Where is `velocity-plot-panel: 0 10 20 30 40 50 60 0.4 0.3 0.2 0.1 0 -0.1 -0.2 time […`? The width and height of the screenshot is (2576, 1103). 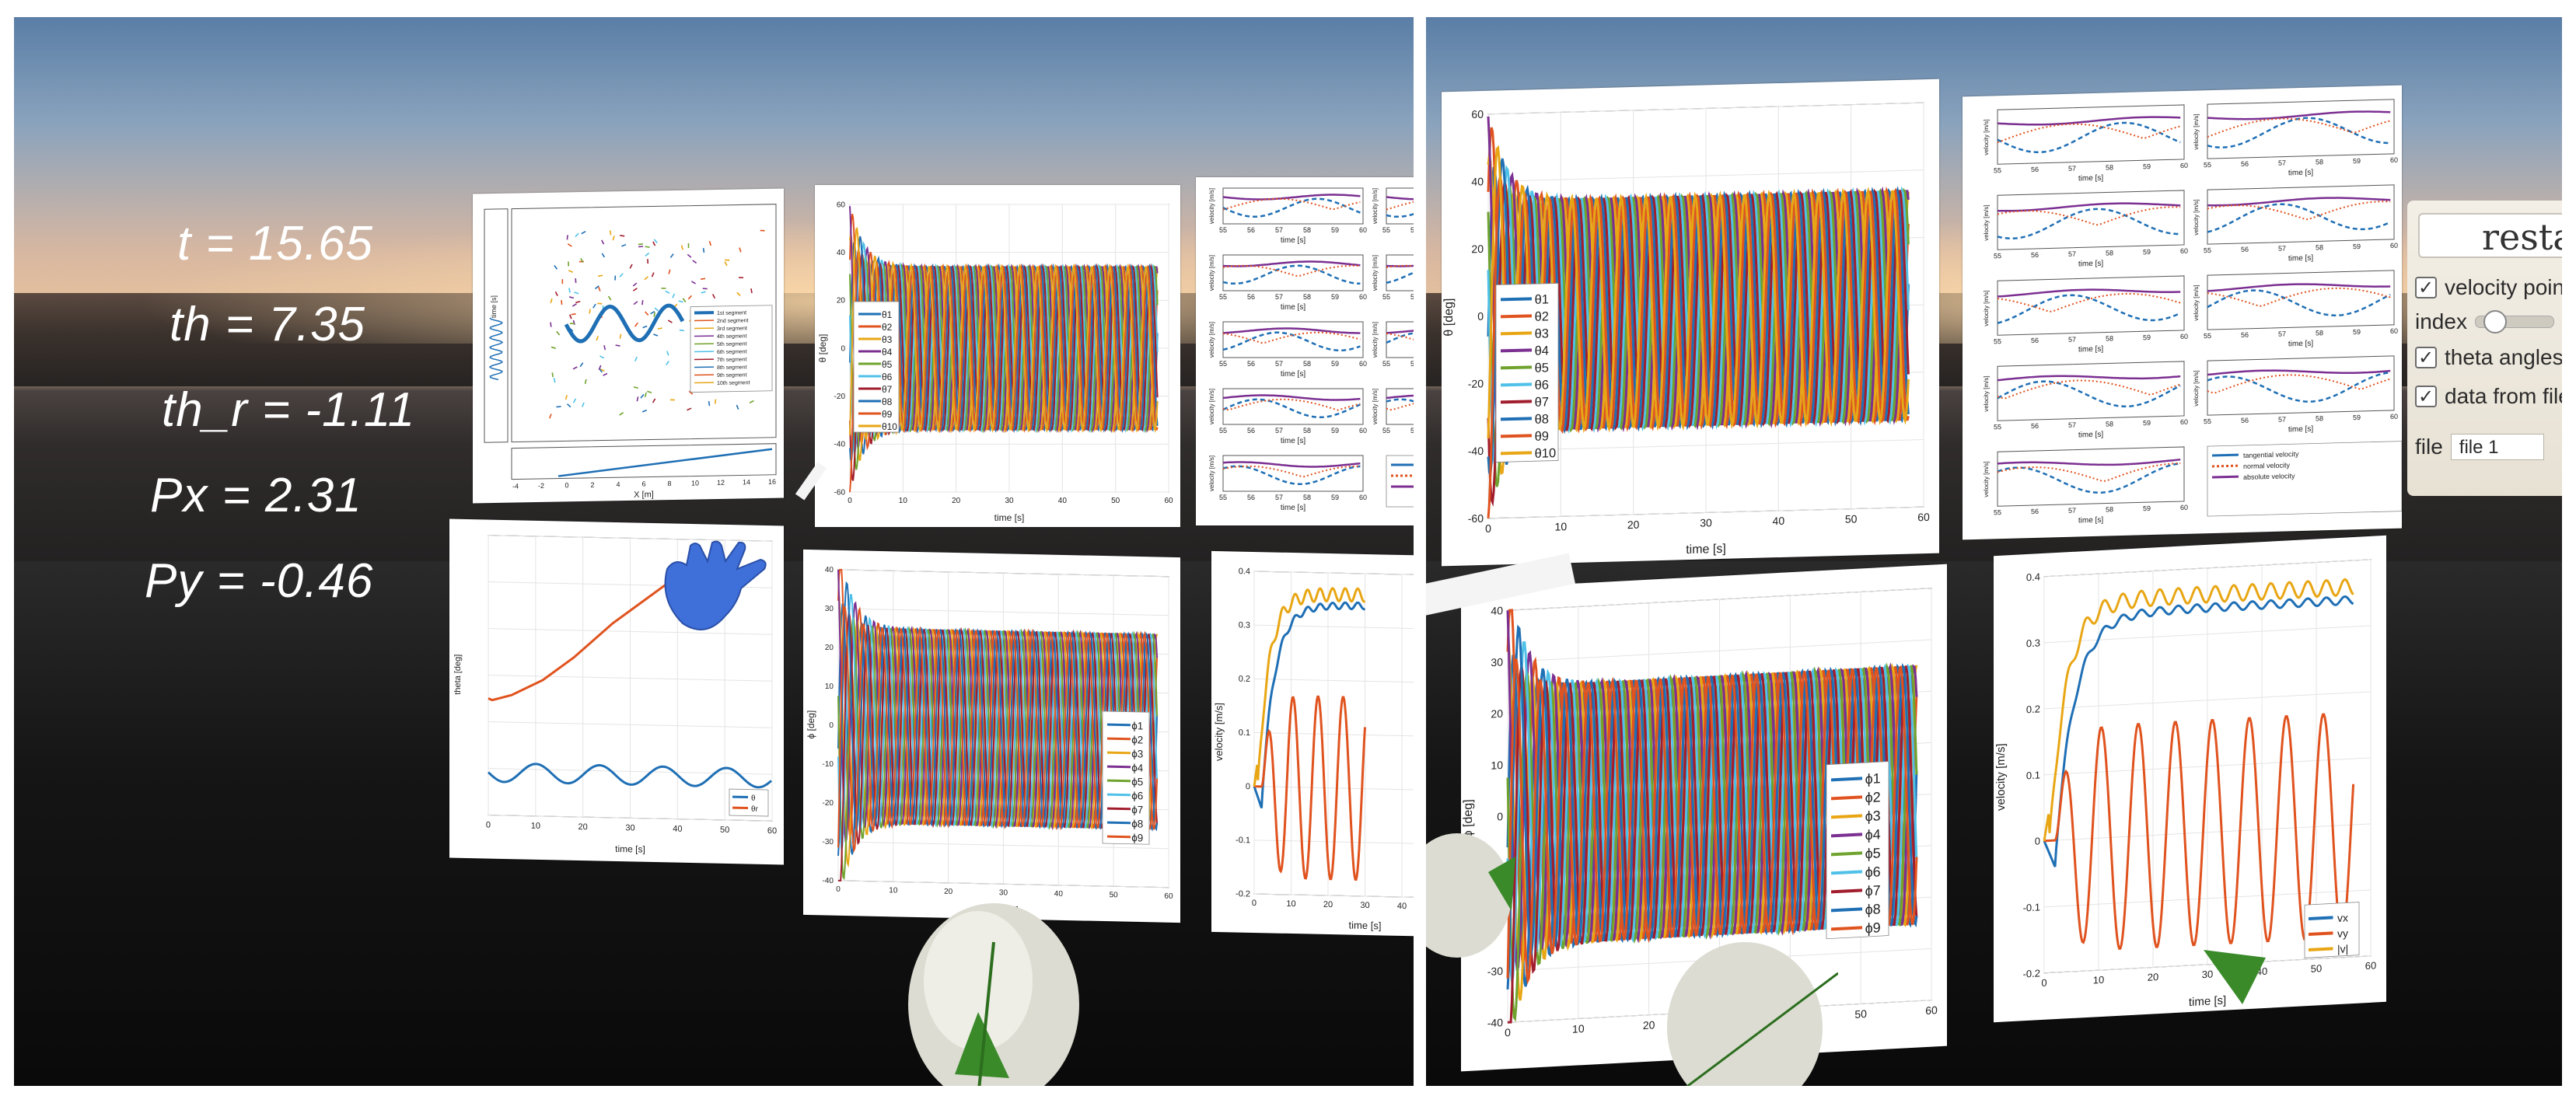 velocity-plot-panel: 0 10 20 30 40 50 60 0.4 0.3 0.2 0.1 0 -0.1 -0.2 time [… is located at coordinates (2190, 779).